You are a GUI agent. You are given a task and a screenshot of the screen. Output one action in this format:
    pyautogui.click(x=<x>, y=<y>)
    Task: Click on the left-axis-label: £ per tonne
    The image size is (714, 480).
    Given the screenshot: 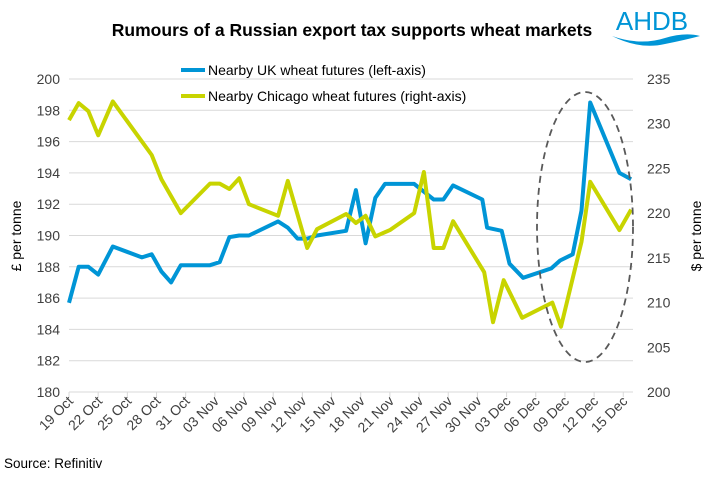 What is the action you would take?
    pyautogui.click(x=16, y=235)
    